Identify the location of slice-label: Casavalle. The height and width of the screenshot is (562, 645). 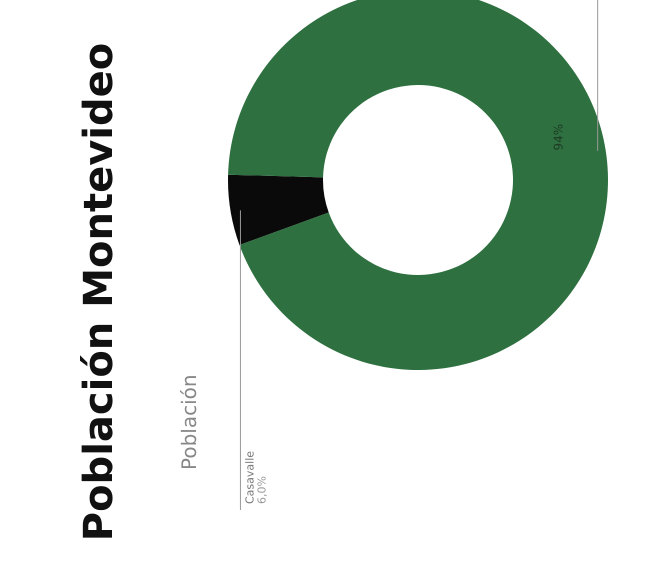
(249, 477).